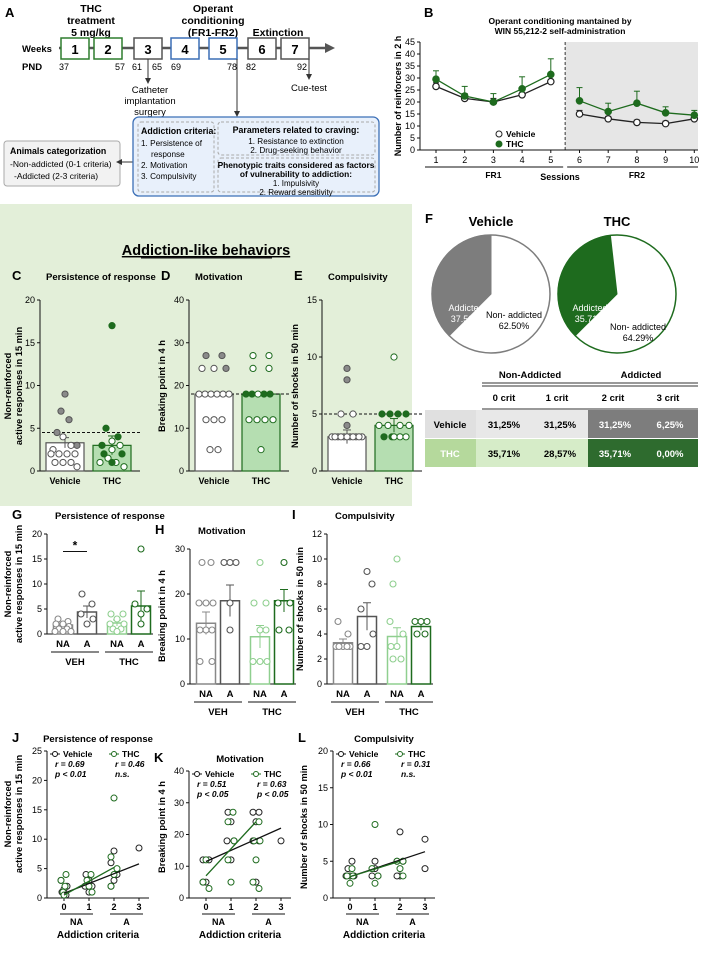 This screenshot has width=705, height=965. Describe the element at coordinates (137, 67) in the screenshot. I see `pnd-61: 61` at that location.